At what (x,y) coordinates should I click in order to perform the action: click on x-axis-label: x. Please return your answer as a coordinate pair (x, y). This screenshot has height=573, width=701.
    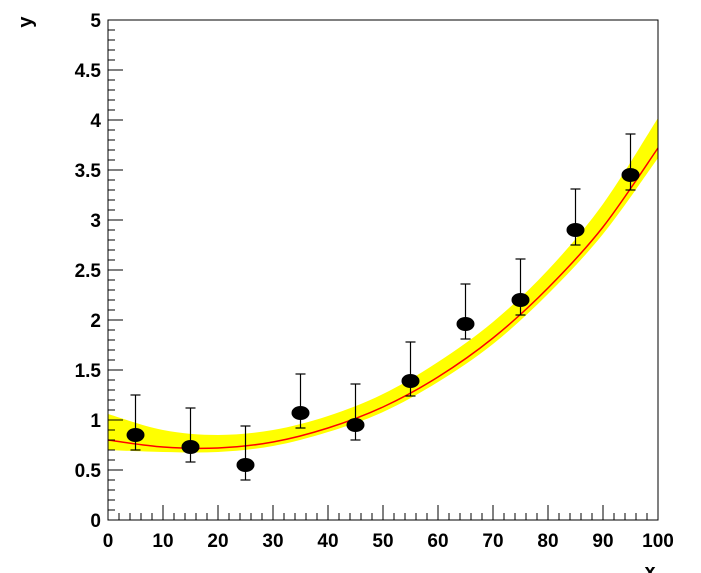
    Looking at the image, I should click on (649, 567).